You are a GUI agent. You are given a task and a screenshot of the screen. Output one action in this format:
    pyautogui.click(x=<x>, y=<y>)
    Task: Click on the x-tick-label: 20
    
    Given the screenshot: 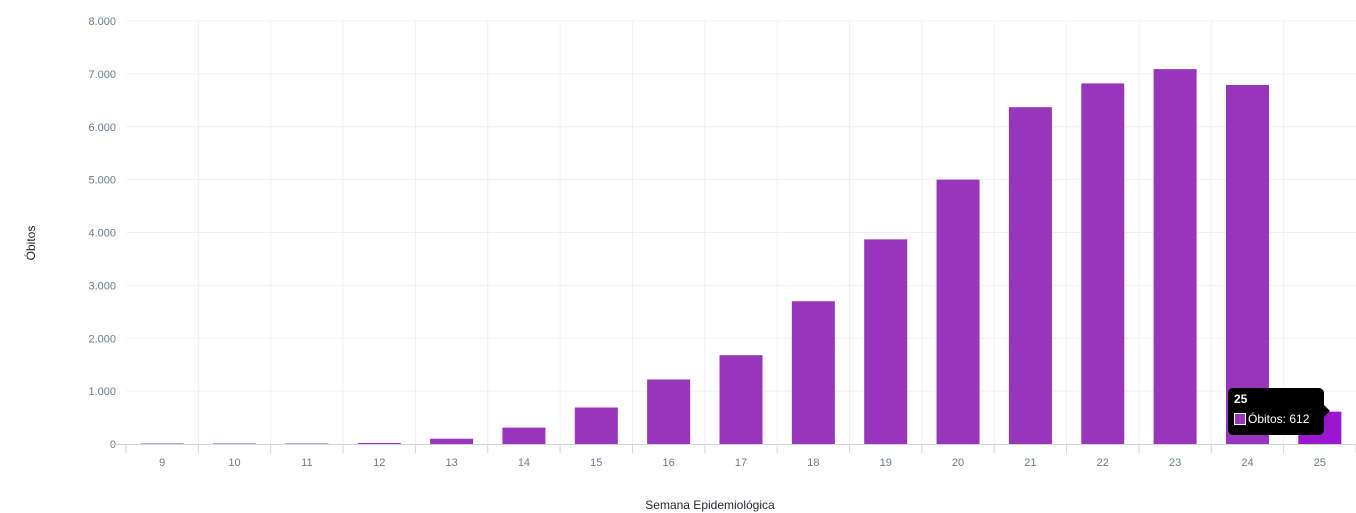 What is the action you would take?
    pyautogui.click(x=958, y=463)
    